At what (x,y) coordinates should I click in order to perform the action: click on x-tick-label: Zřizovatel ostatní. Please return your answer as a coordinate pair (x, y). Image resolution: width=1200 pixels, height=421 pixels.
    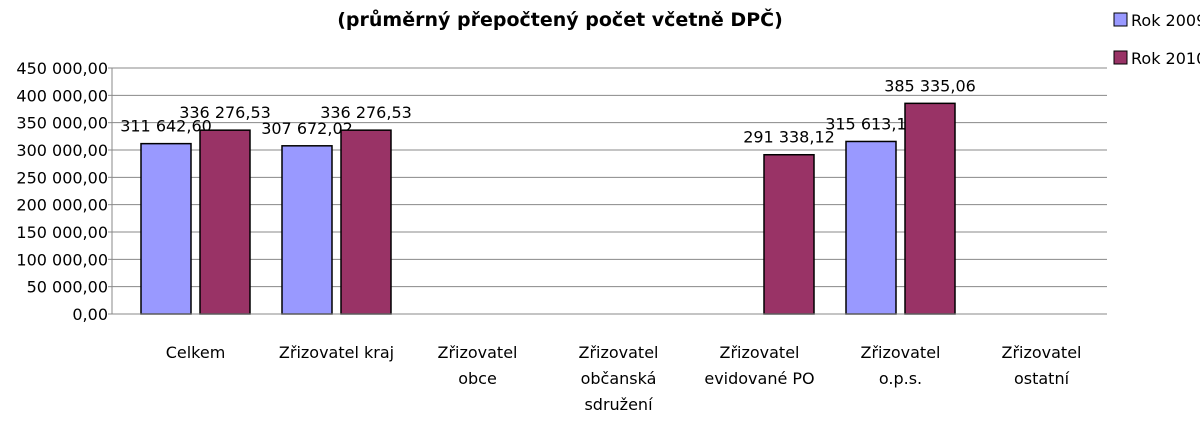
    Looking at the image, I should click on (1041, 365).